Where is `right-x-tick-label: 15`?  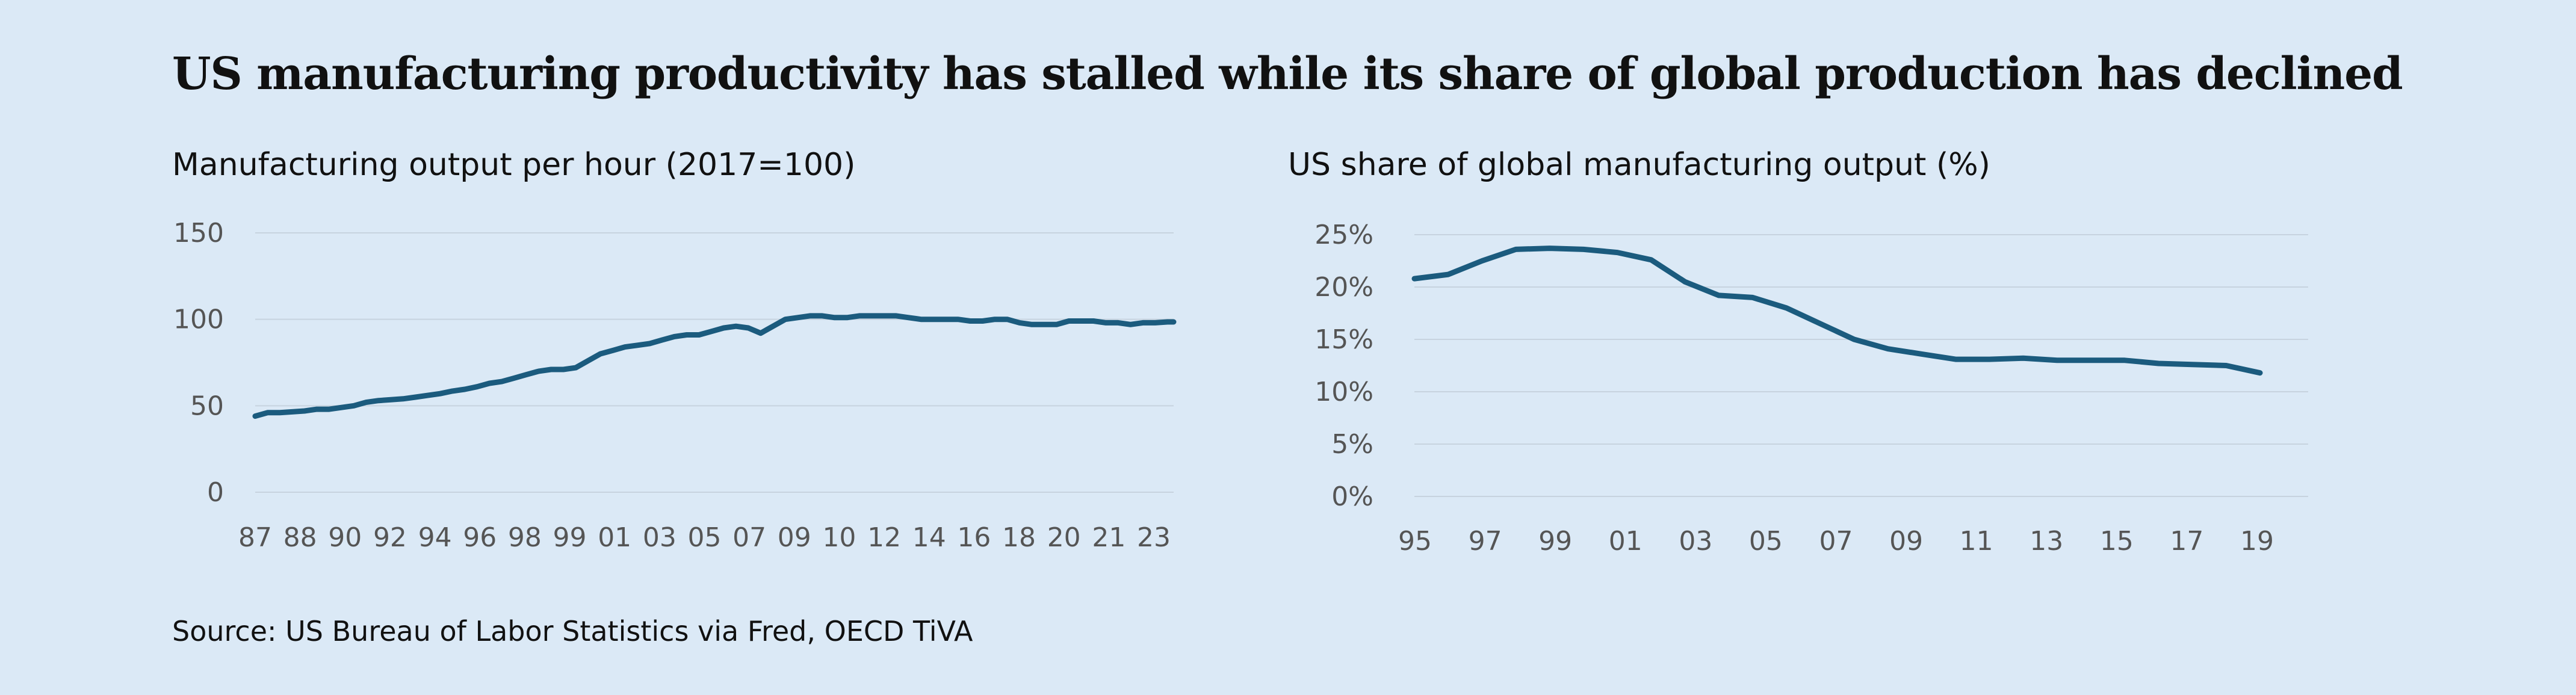
right-x-tick-label: 15 is located at coordinates (2117, 542).